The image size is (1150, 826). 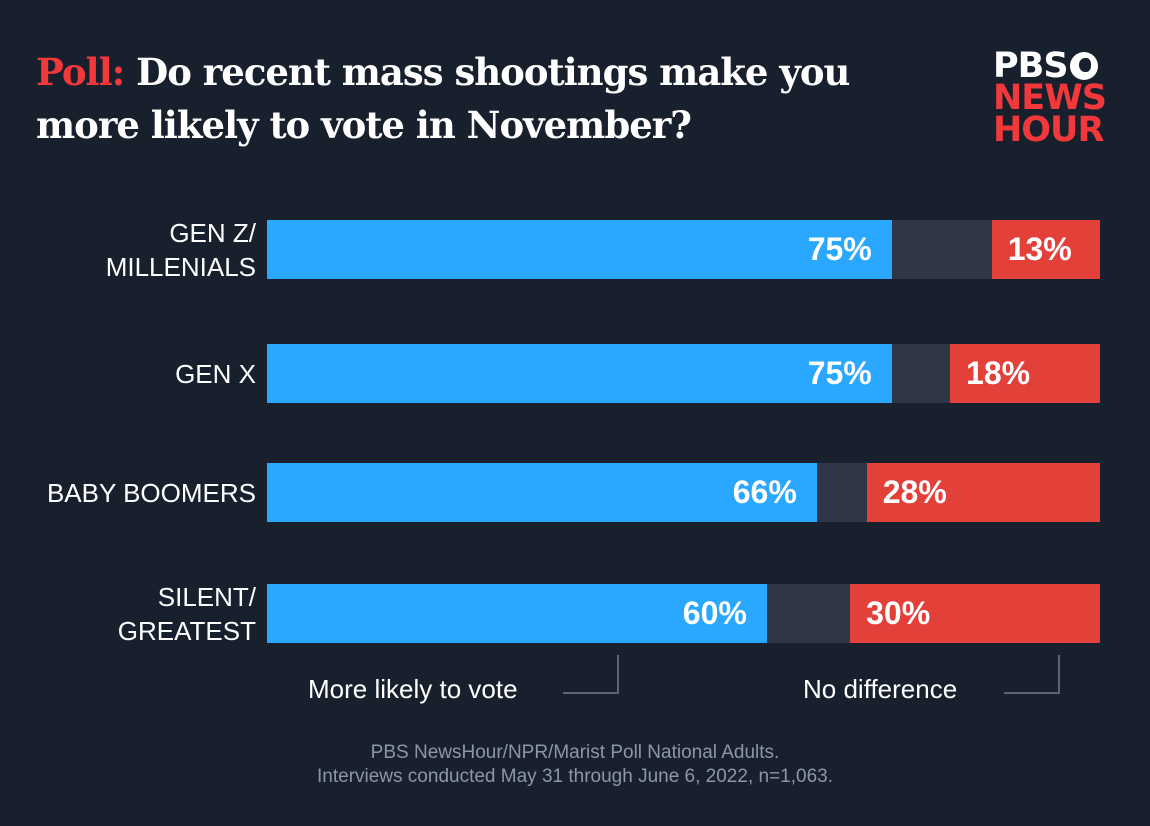 I want to click on annotation-more-likely: More likely to vote, so click(x=413, y=689).